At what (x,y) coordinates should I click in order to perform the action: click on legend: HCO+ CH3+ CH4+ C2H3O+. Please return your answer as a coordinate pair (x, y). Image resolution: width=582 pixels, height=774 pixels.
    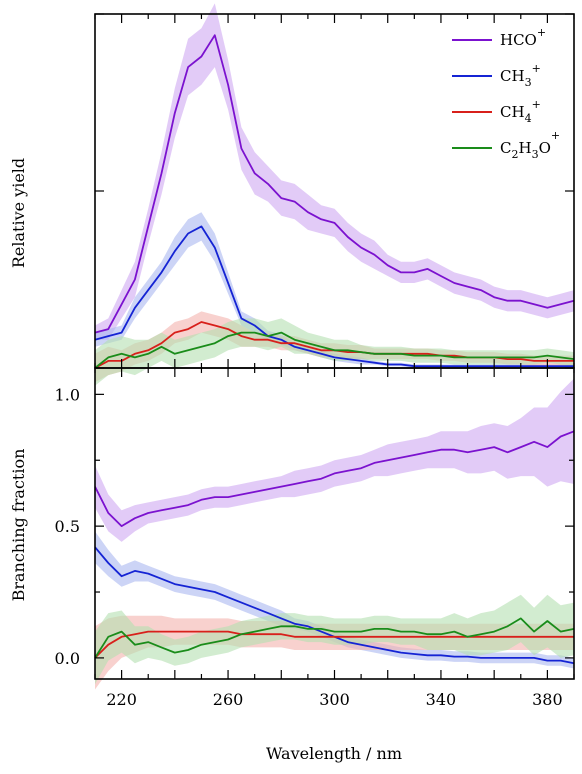
    Looking at the image, I should click on (506, 93).